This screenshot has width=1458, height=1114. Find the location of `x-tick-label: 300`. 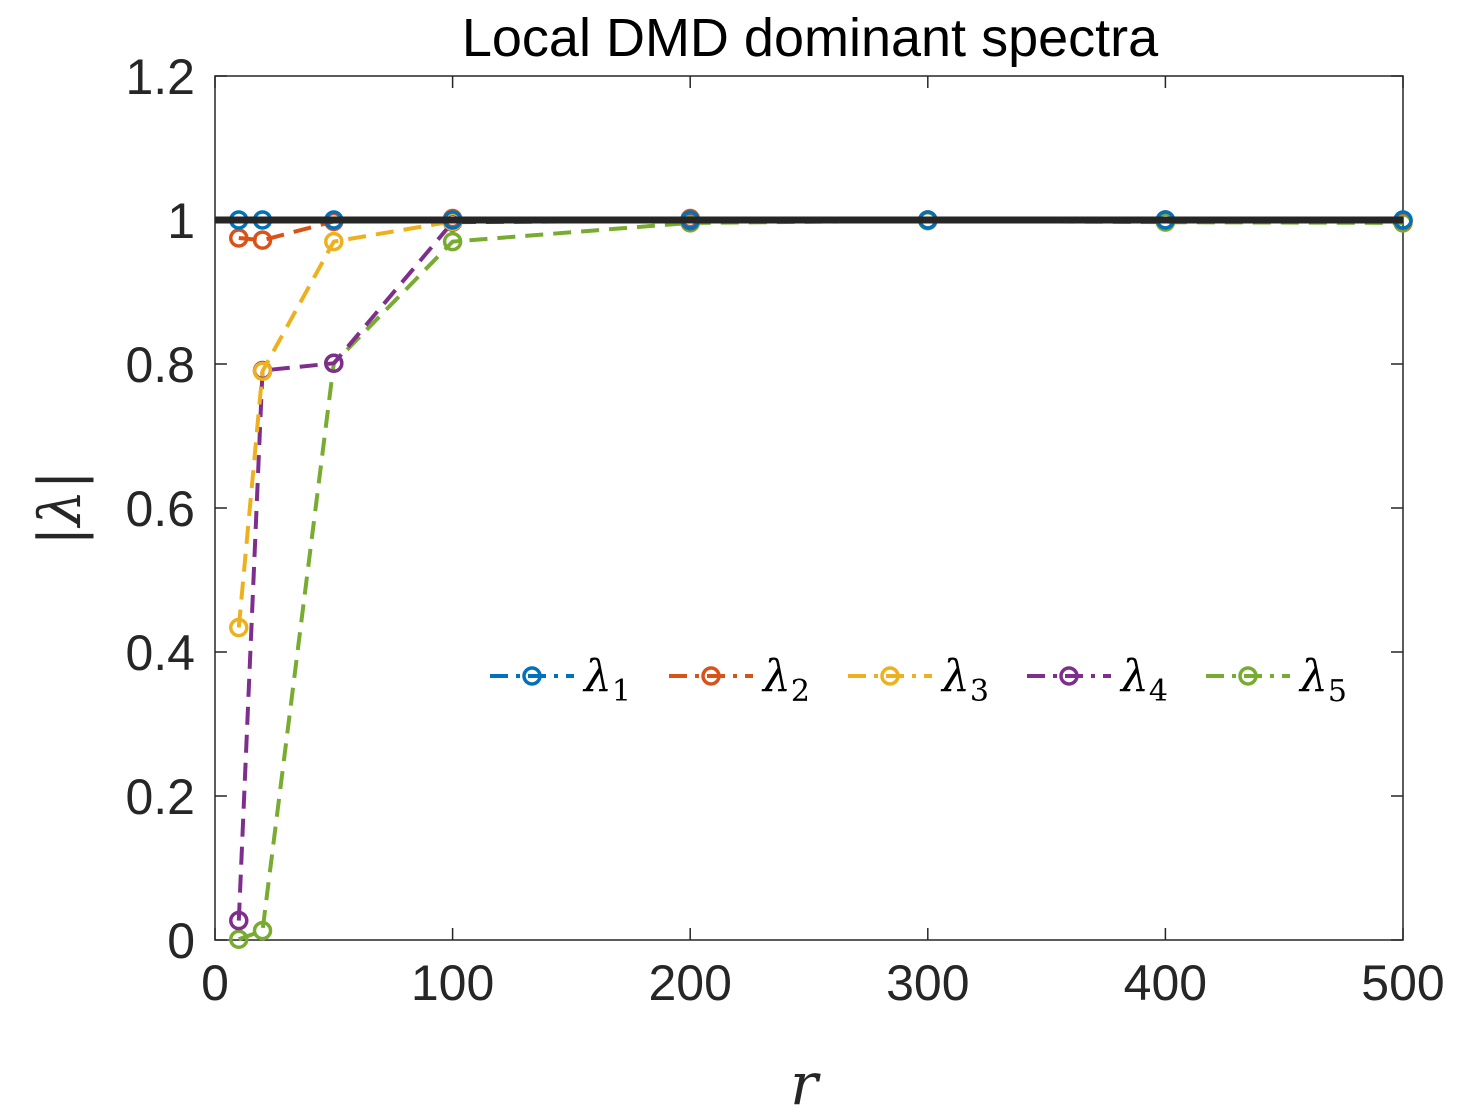

x-tick-label: 300 is located at coordinates (927, 983).